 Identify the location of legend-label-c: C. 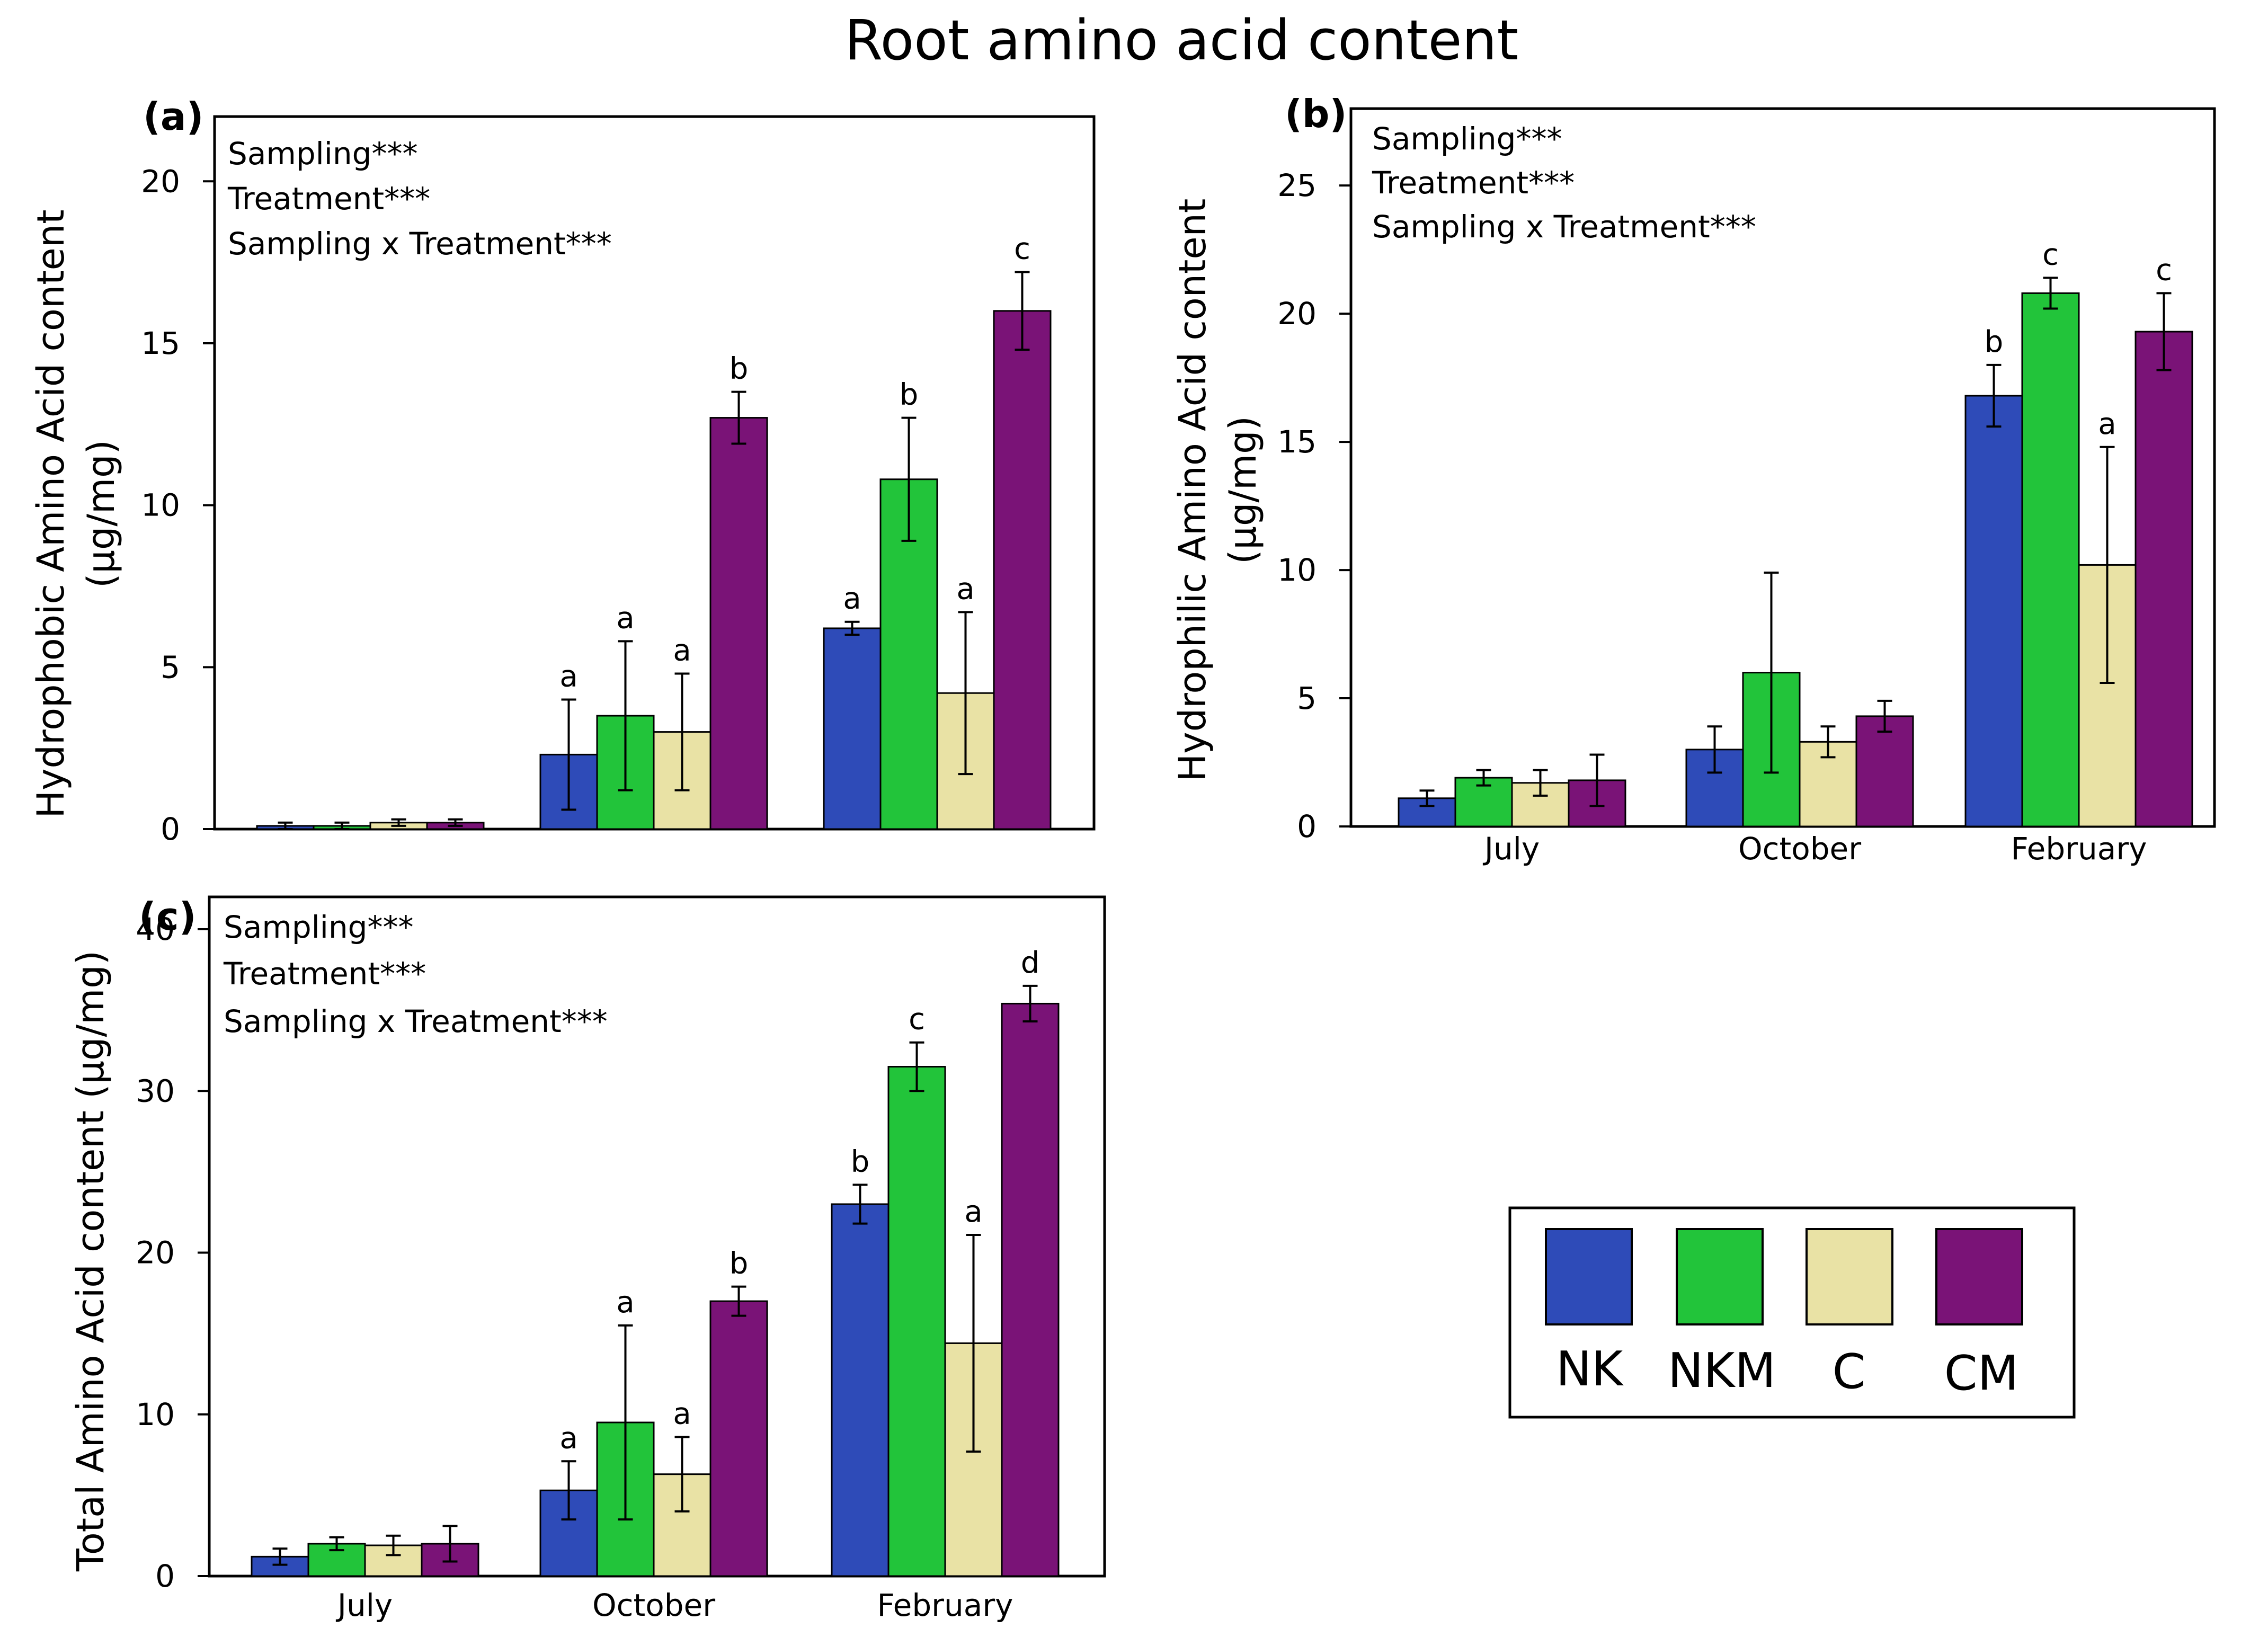
(1849, 1372).